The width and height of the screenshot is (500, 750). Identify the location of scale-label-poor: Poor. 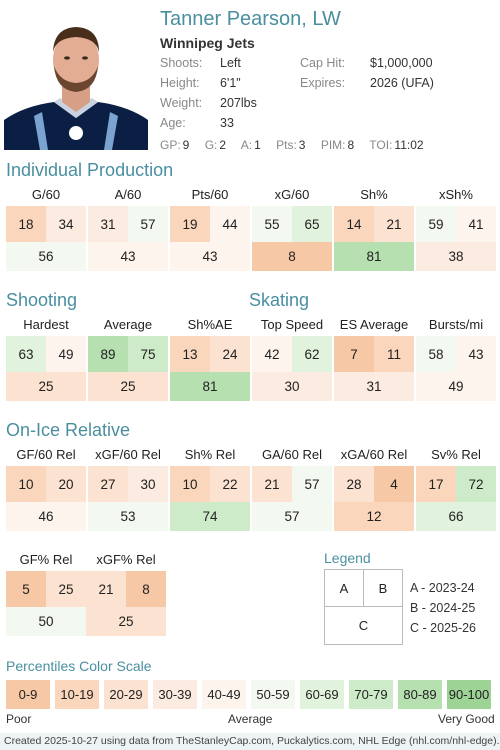
(19, 719).